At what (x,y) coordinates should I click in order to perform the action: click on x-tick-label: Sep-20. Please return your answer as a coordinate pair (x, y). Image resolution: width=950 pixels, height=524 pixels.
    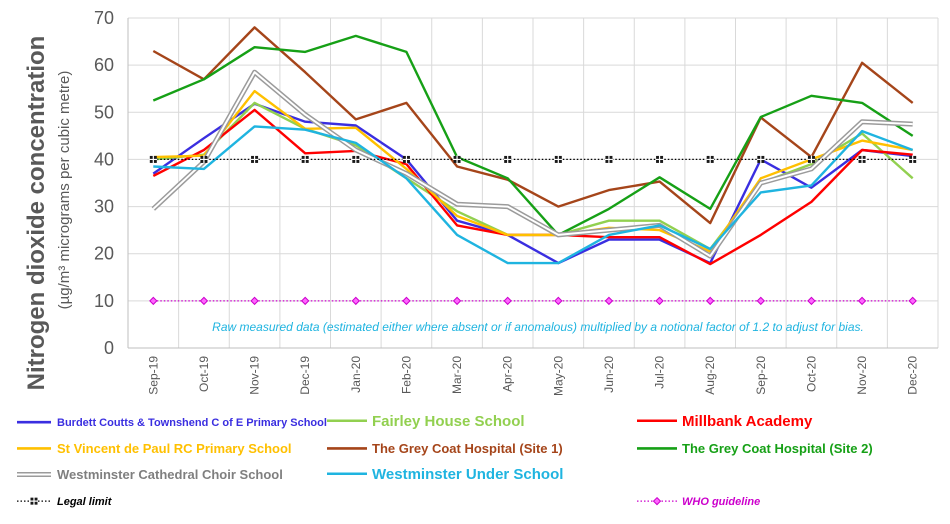
    Looking at the image, I should click on (761, 375).